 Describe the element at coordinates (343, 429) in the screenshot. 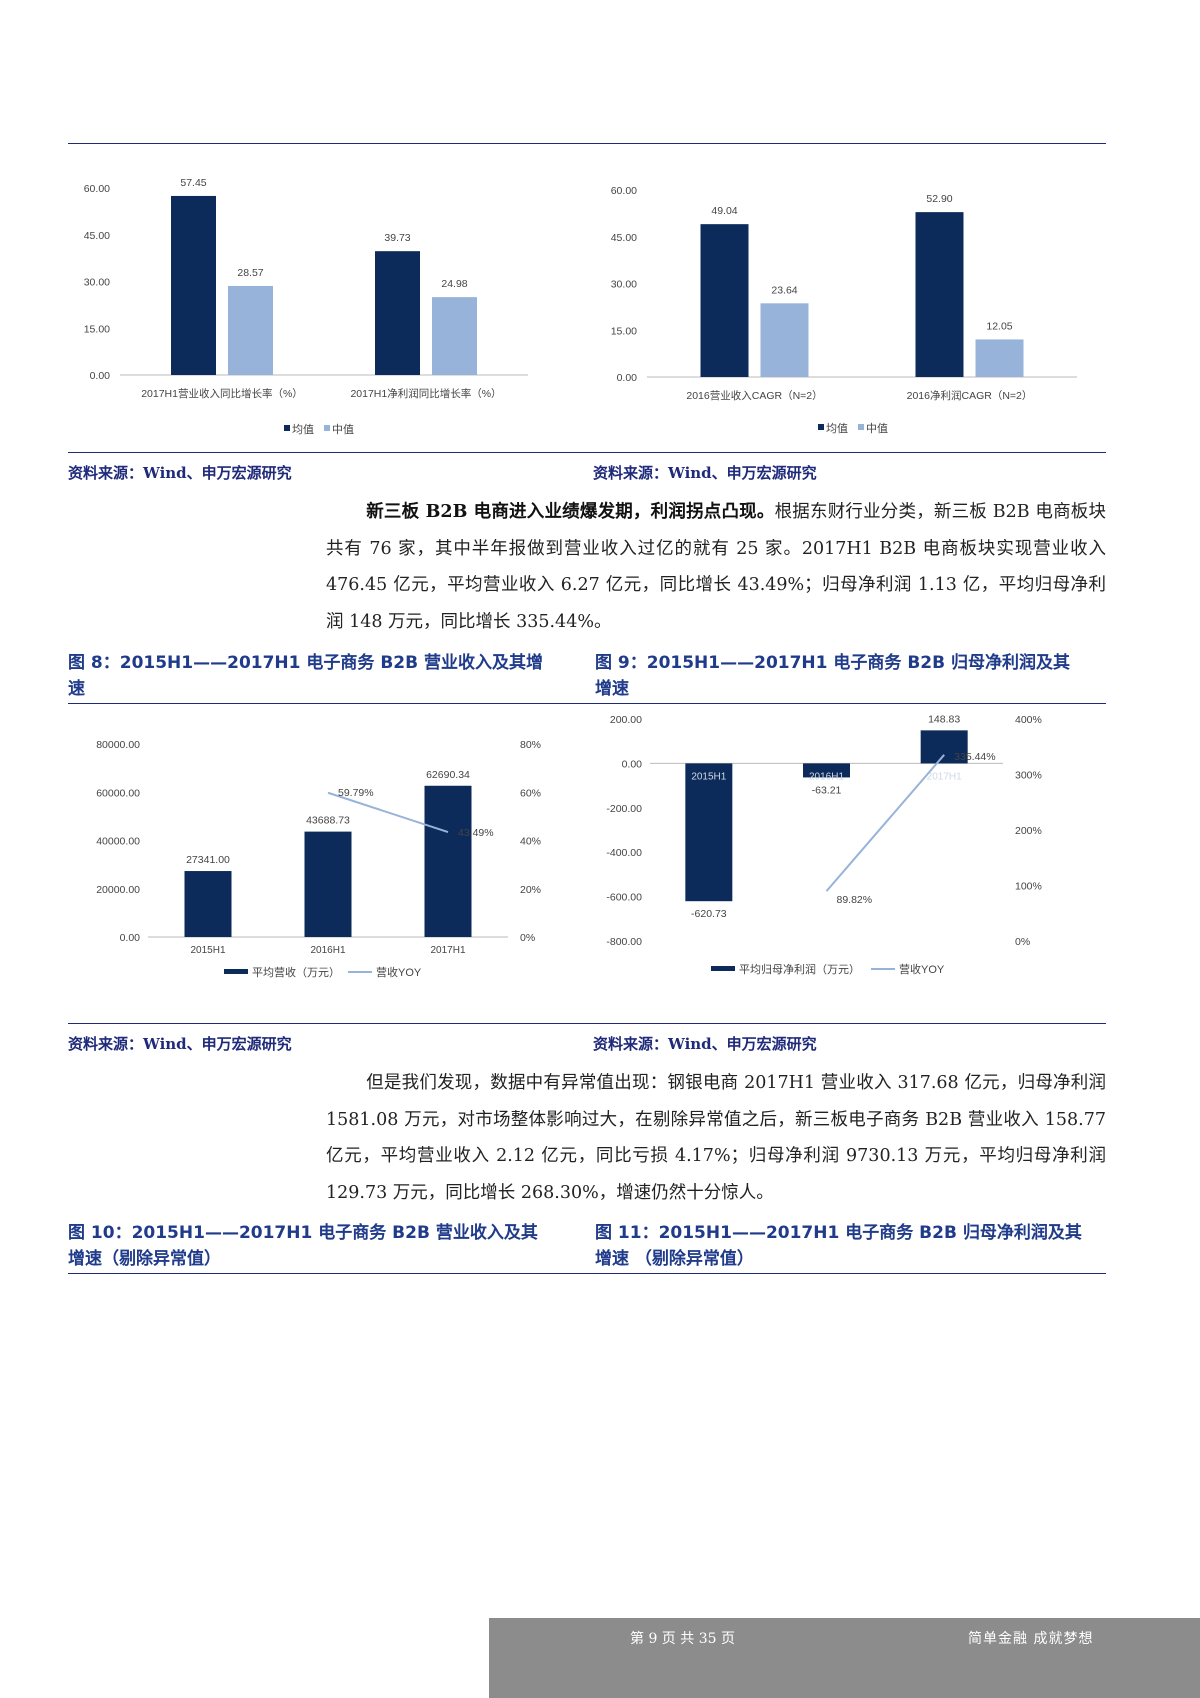

I see `legend-label: 中值` at that location.